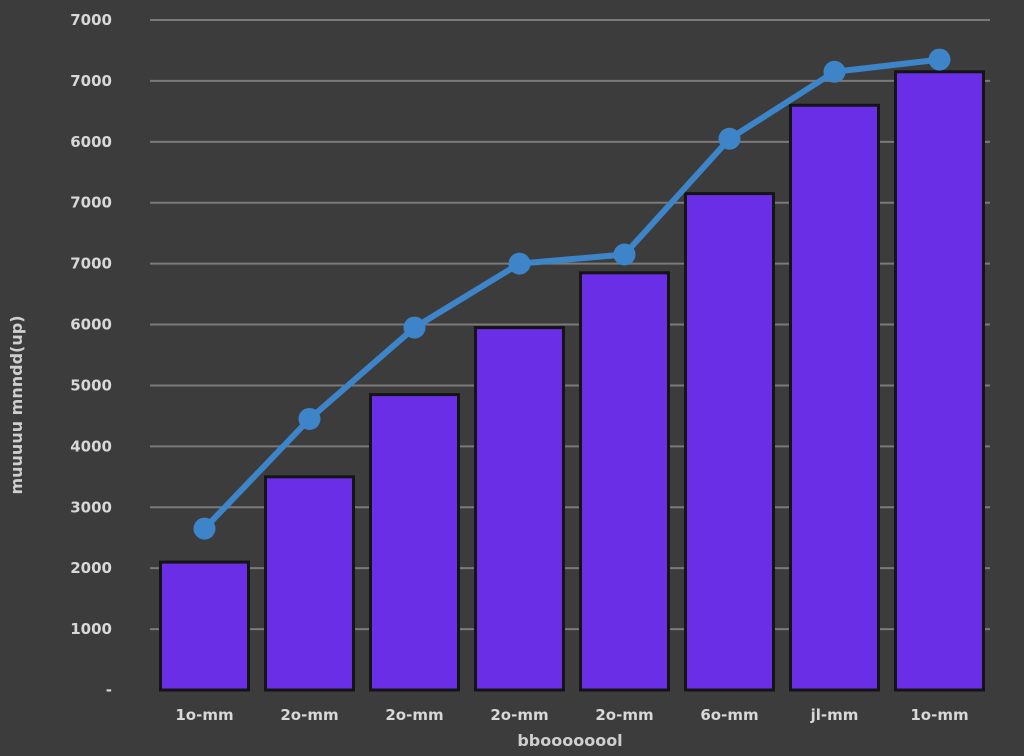  What do you see at coordinates (109, 690) in the screenshot?
I see `y-tick-label: -` at bounding box center [109, 690].